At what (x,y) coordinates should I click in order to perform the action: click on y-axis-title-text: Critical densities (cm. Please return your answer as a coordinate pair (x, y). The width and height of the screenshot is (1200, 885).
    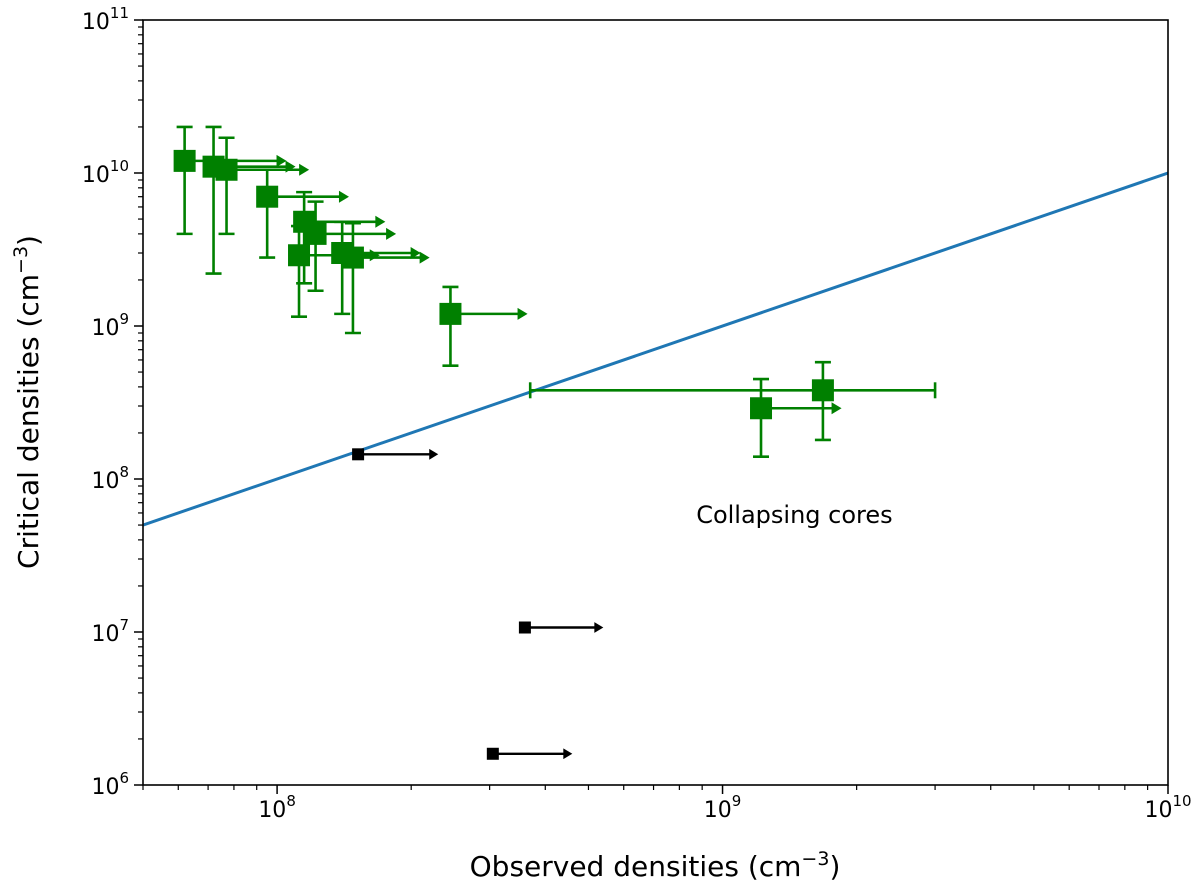
    Looking at the image, I should click on (28, 421).